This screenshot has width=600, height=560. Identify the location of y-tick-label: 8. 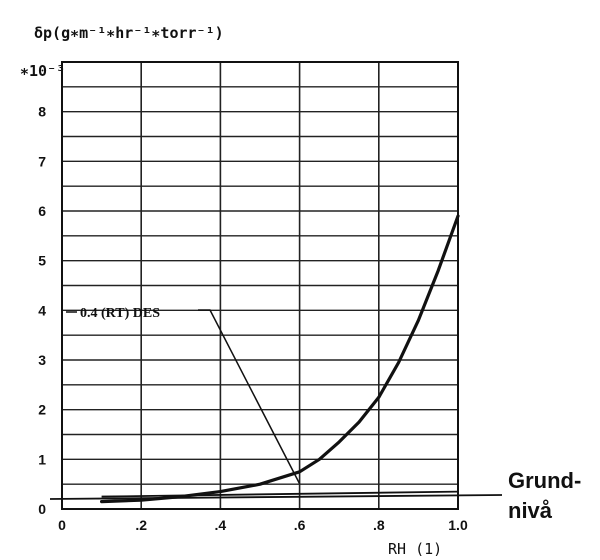
(42, 112).